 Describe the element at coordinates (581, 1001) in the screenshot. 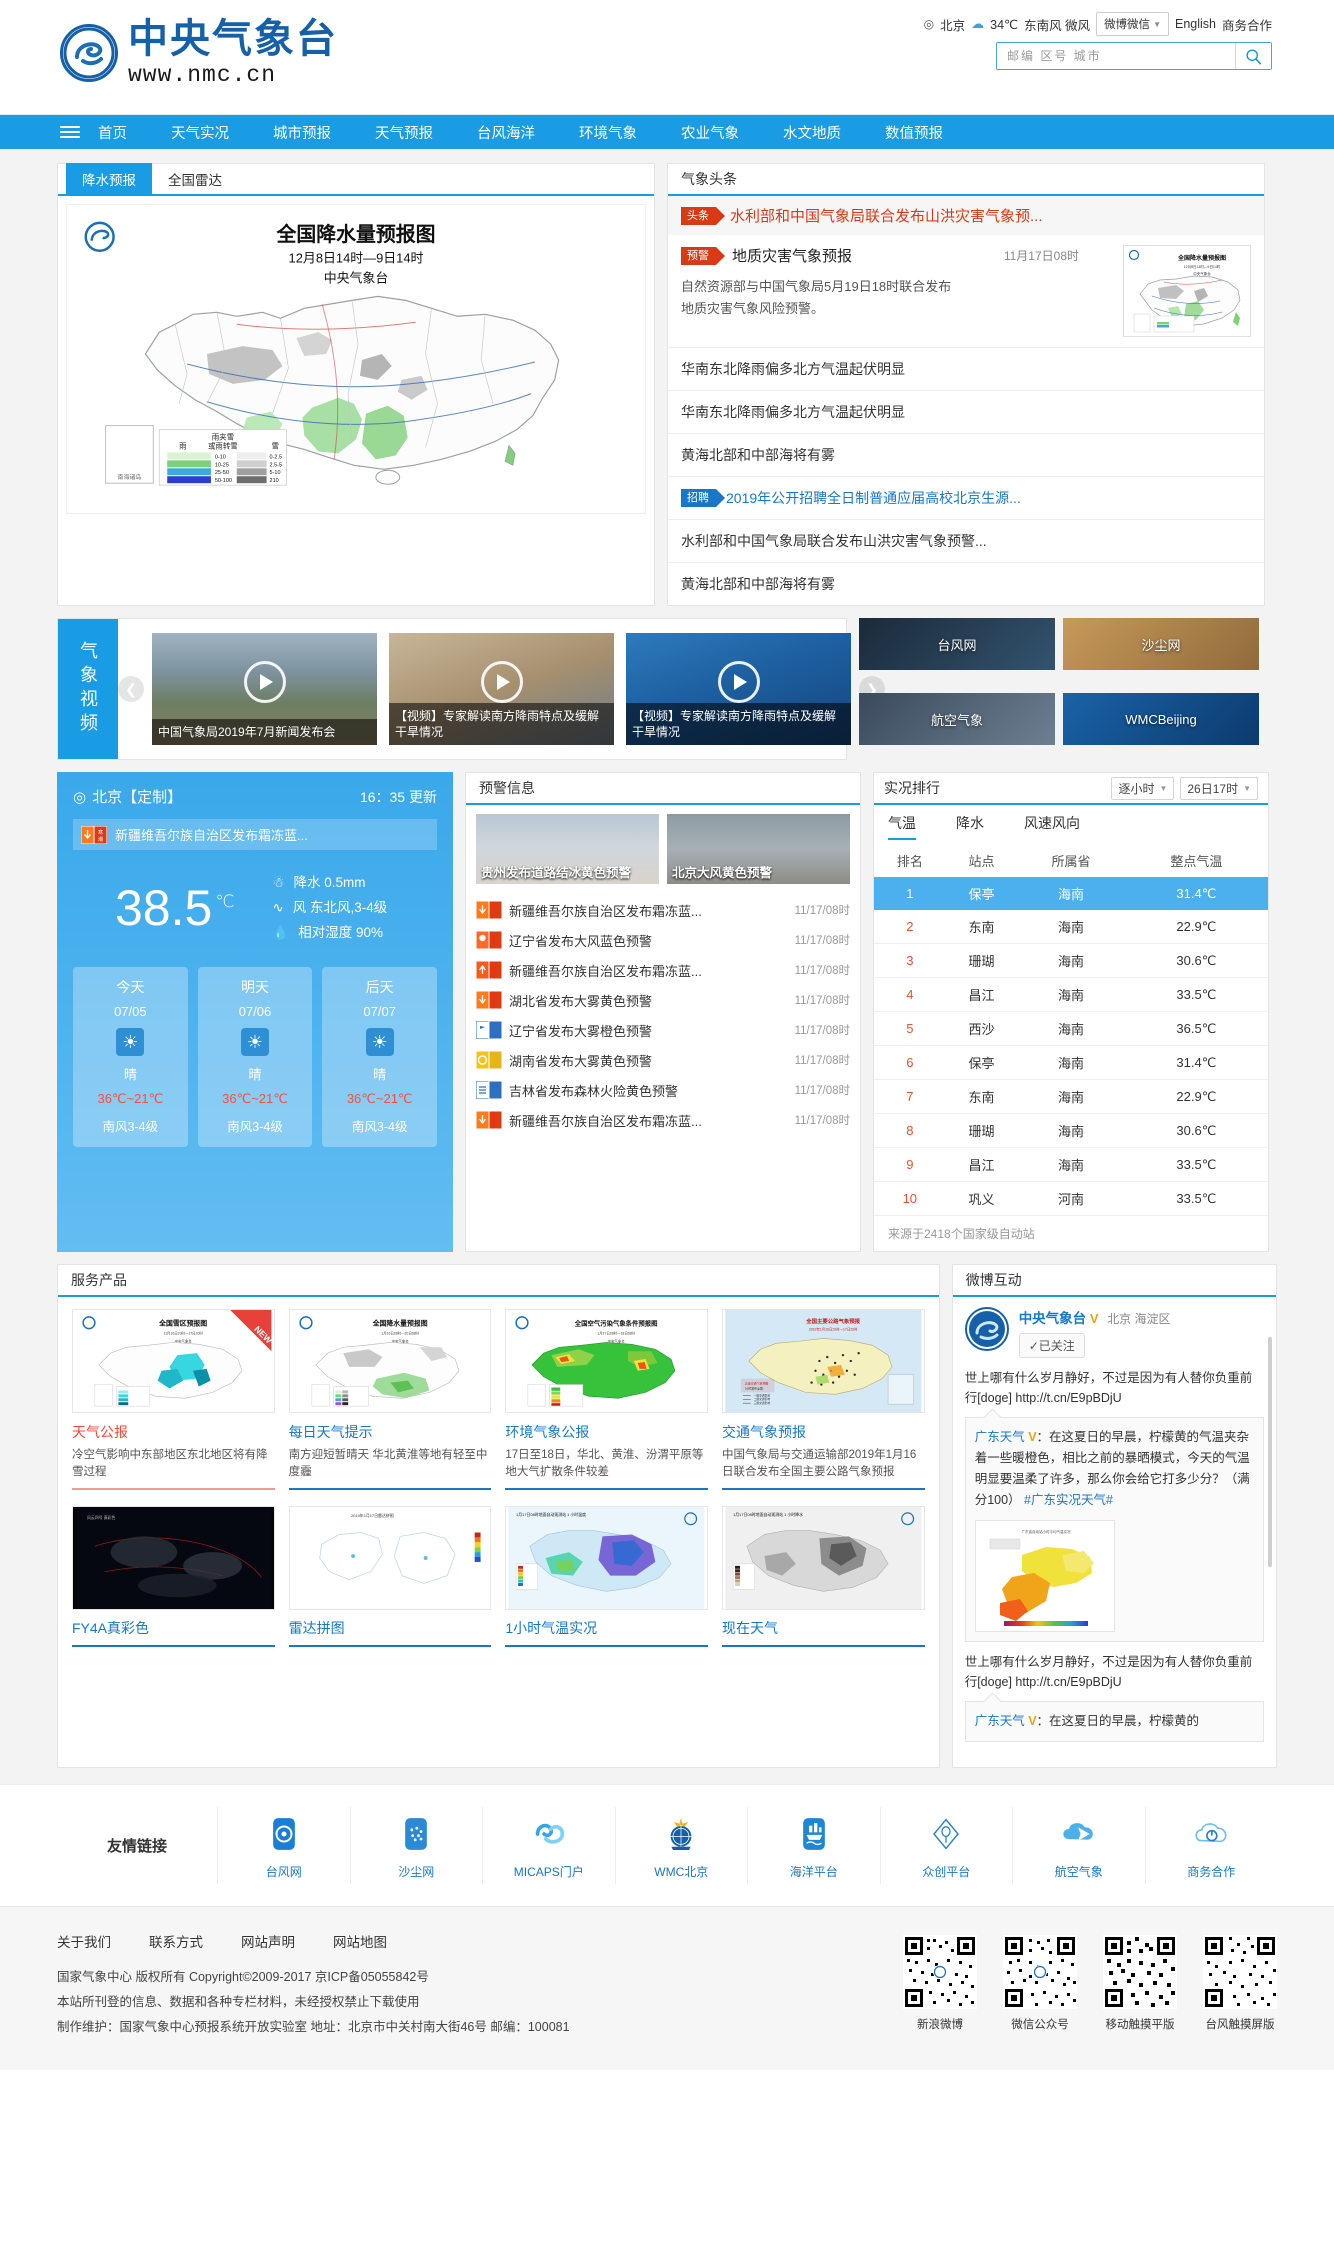

I see `alert-text: 湖北省发布大雾黄色预警` at that location.